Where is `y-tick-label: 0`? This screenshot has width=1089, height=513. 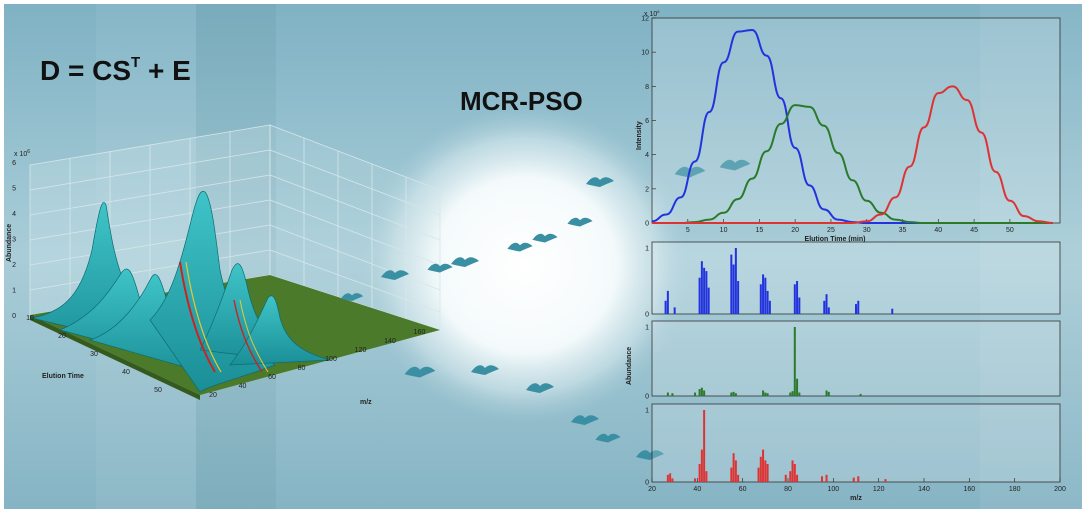 y-tick-label: 0 is located at coordinates (647, 224).